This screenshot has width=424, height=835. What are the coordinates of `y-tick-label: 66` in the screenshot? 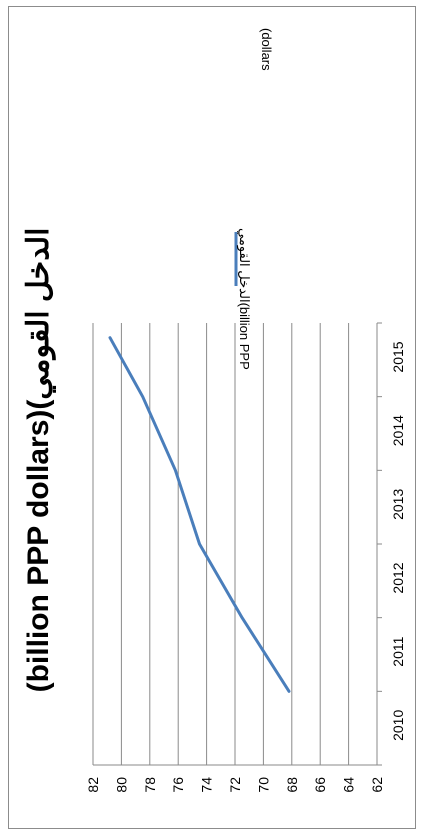 It's located at (320, 785).